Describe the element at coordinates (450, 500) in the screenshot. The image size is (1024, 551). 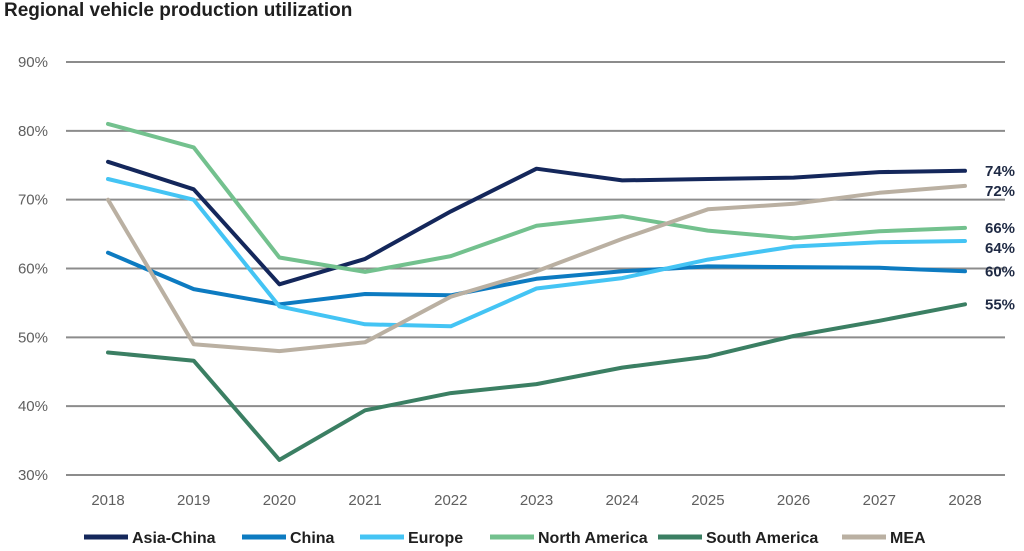
I see `x-tick-label: 2022` at that location.